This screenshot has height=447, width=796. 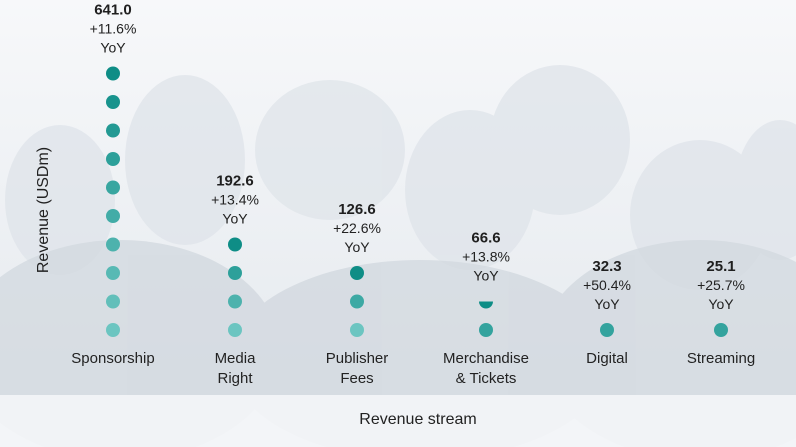 I want to click on category-label: Fees, so click(x=356, y=378).